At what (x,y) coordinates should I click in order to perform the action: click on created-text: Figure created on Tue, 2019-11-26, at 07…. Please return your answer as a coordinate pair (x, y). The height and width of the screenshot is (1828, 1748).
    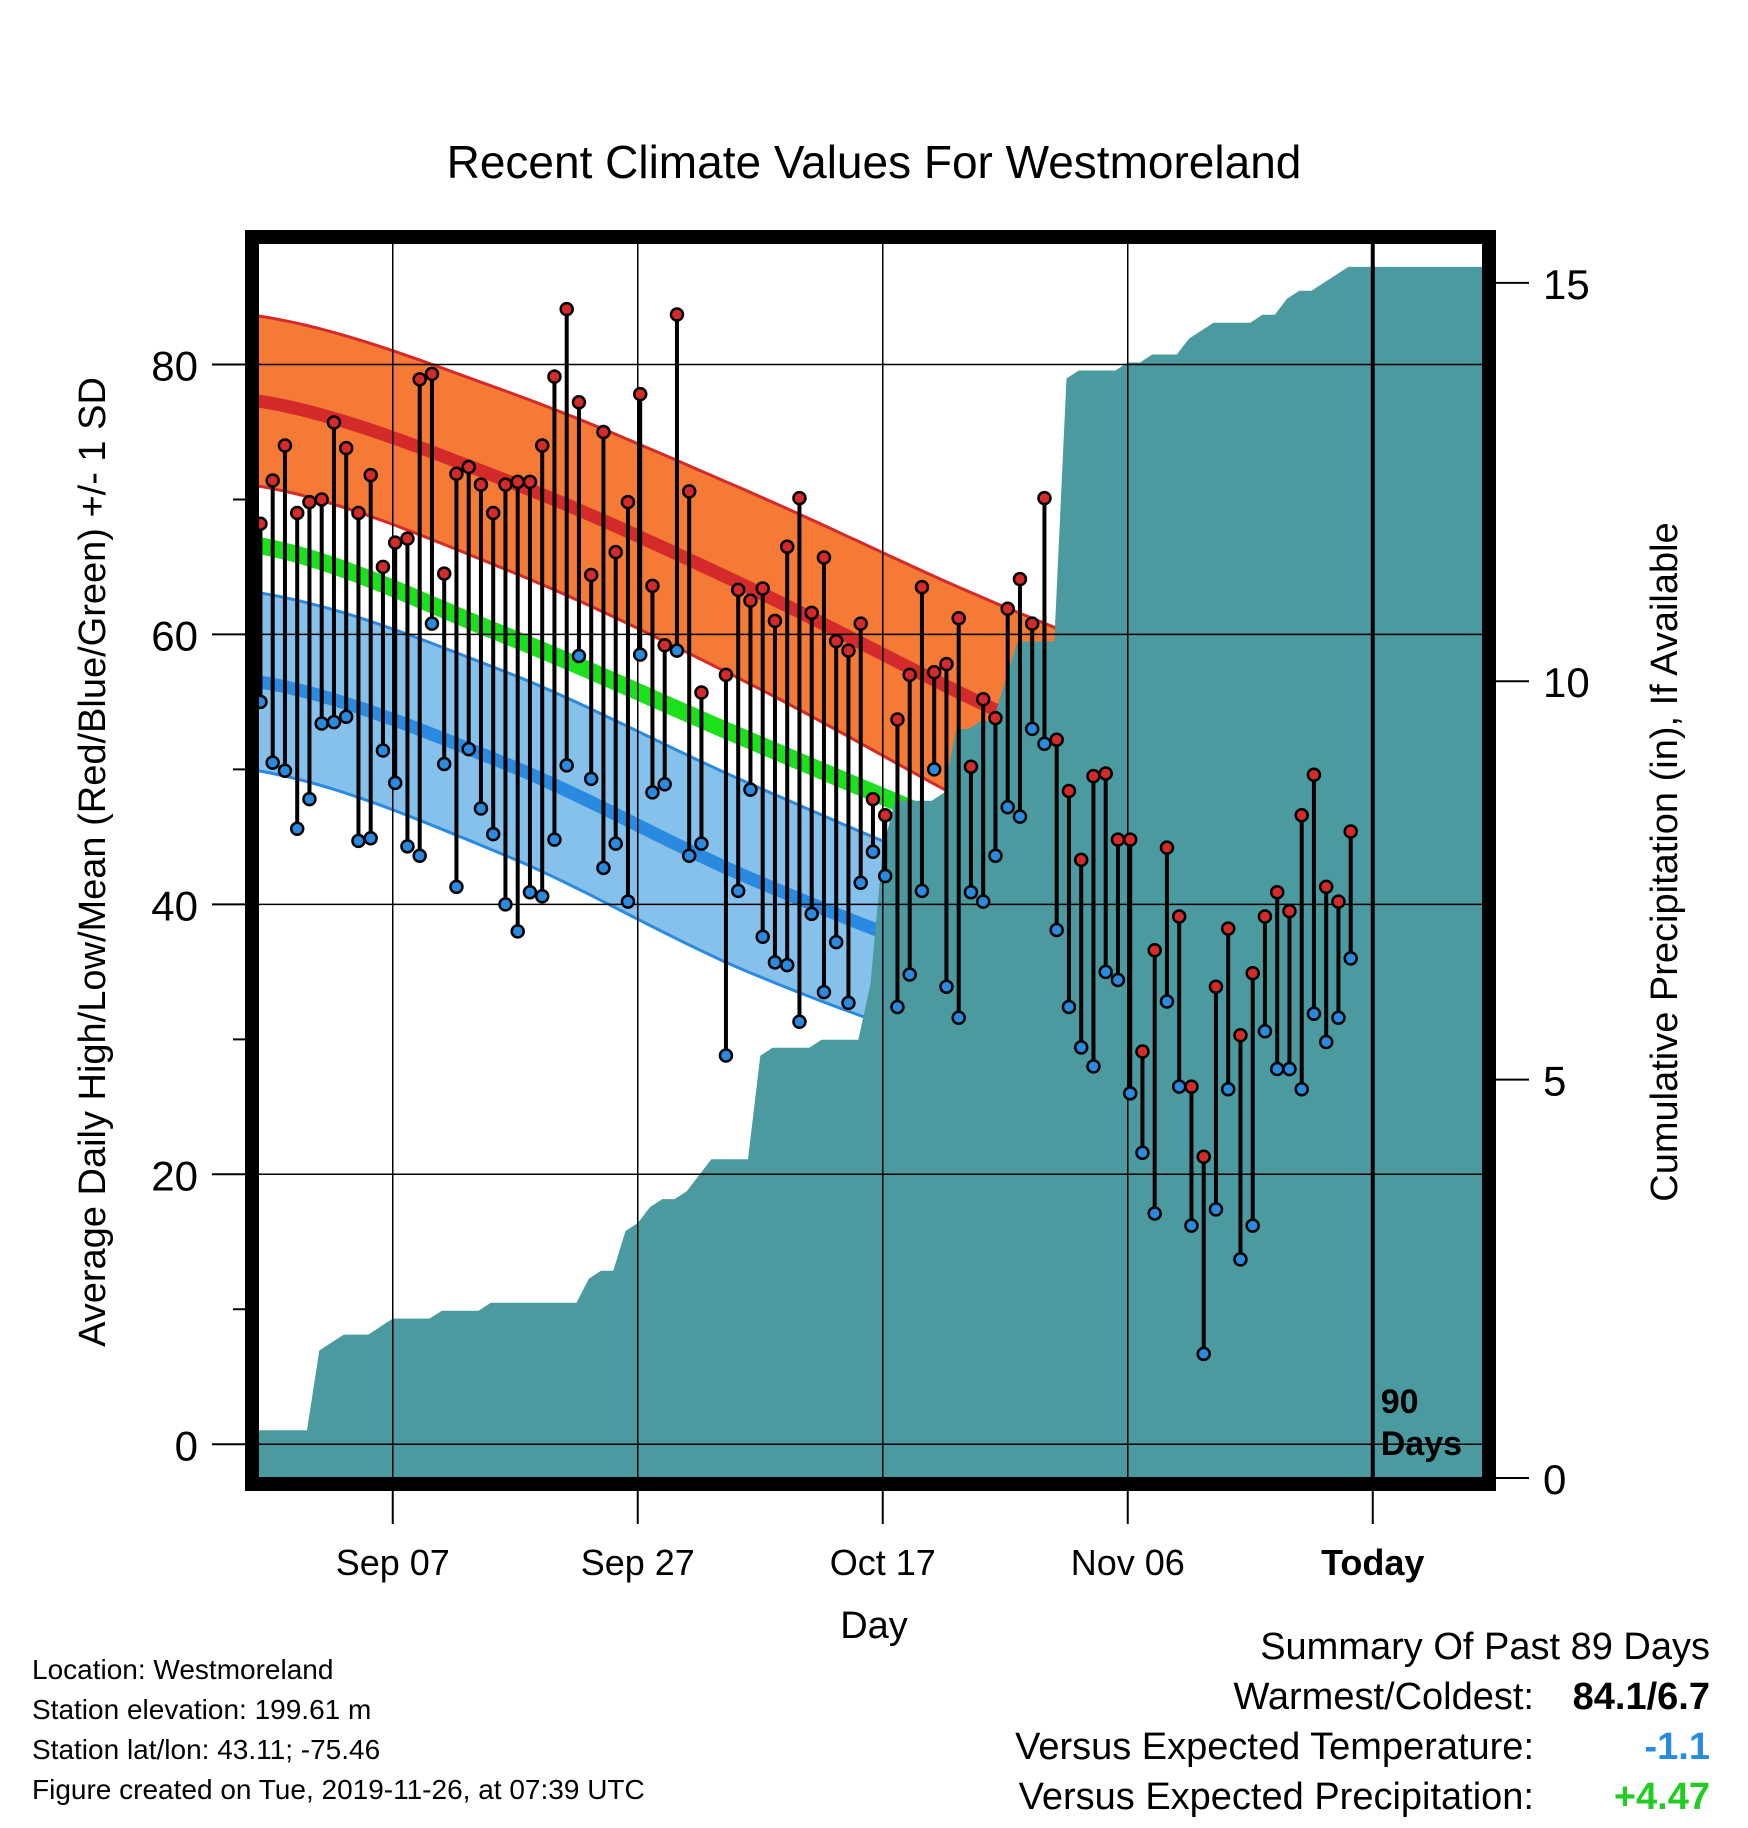
    Looking at the image, I should click on (338, 1789).